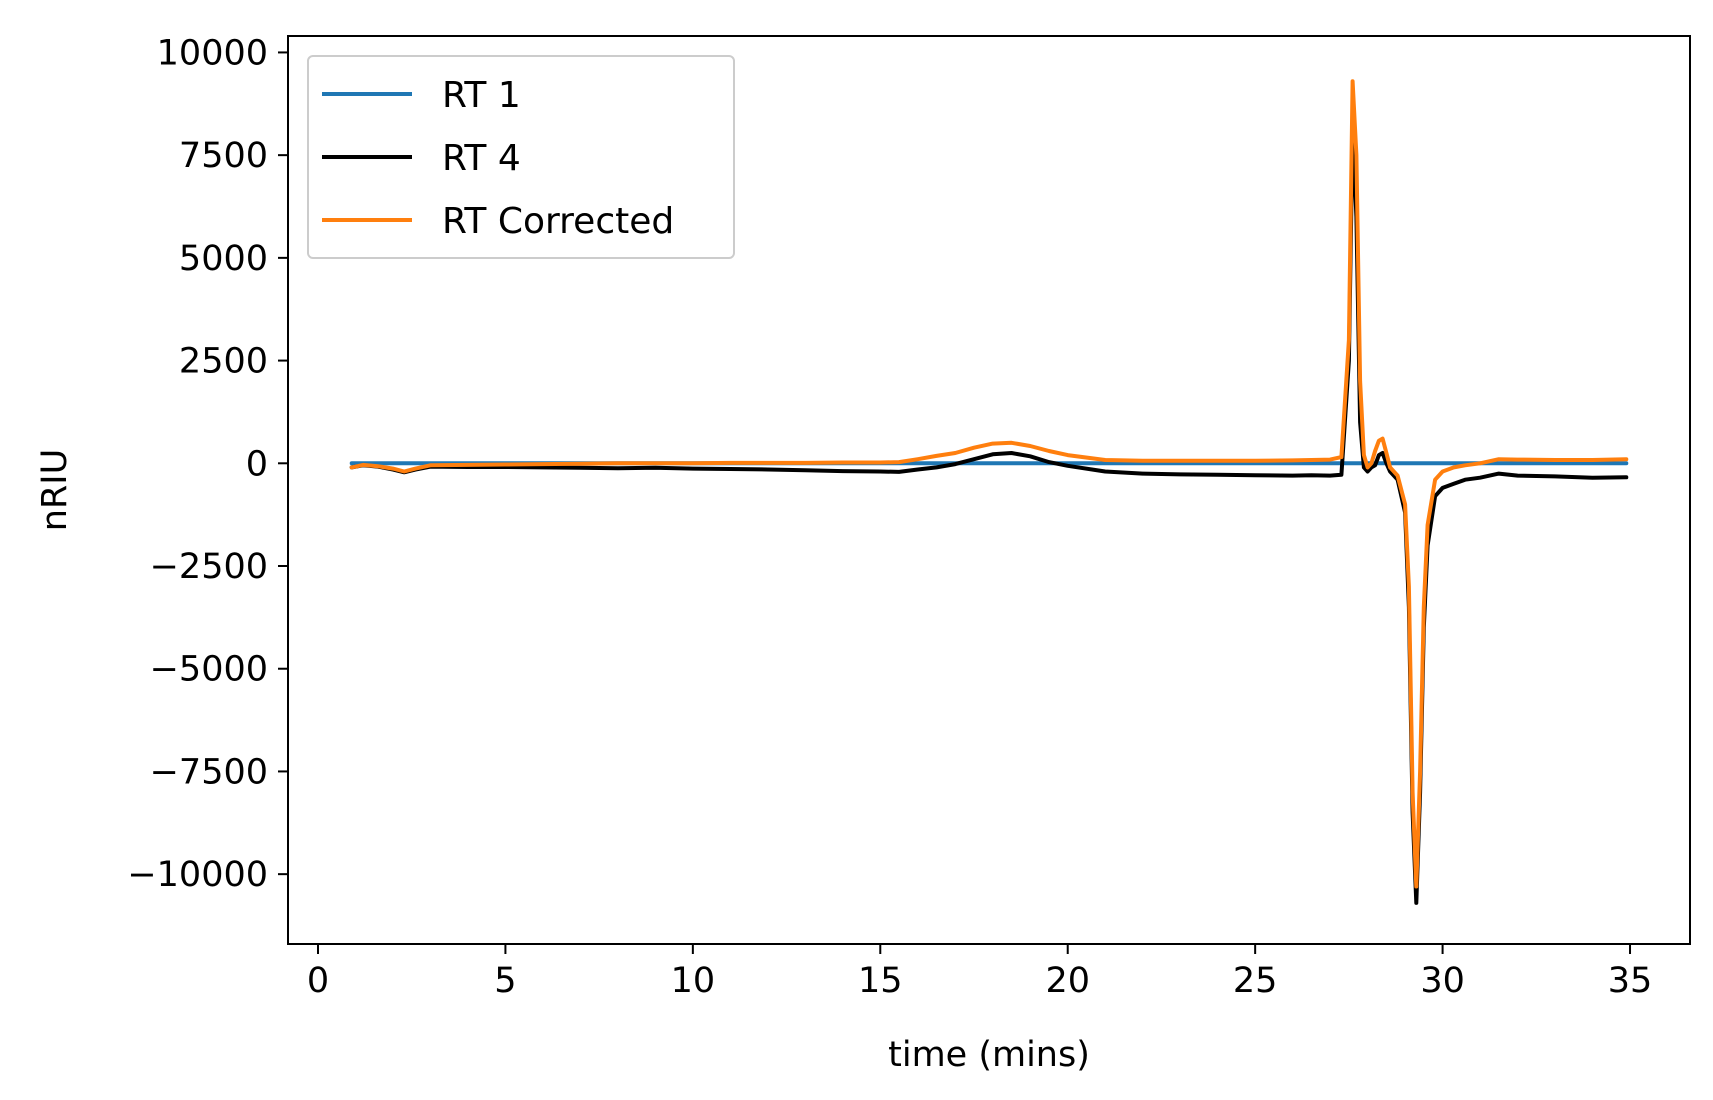  Describe the element at coordinates (223, 156) in the screenshot. I see `y-tick-label: 7500` at that location.